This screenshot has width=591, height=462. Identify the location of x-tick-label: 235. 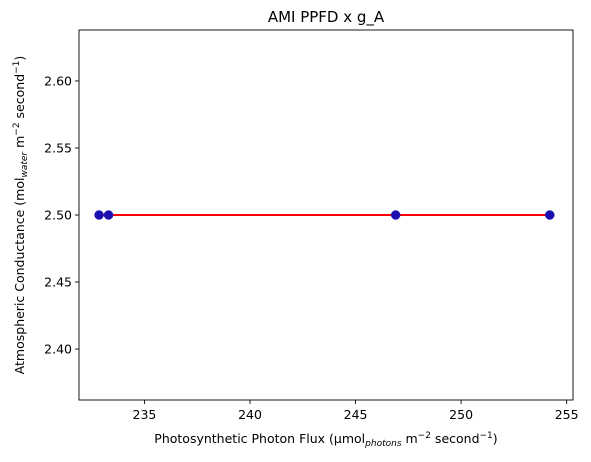
(145, 414).